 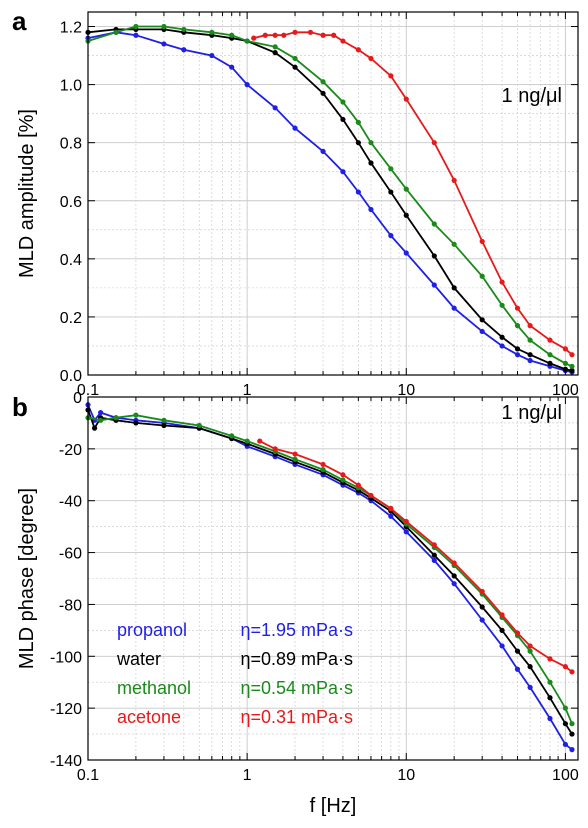 What do you see at coordinates (565, 775) in the screenshot?
I see `x-tick-label: 100` at bounding box center [565, 775].